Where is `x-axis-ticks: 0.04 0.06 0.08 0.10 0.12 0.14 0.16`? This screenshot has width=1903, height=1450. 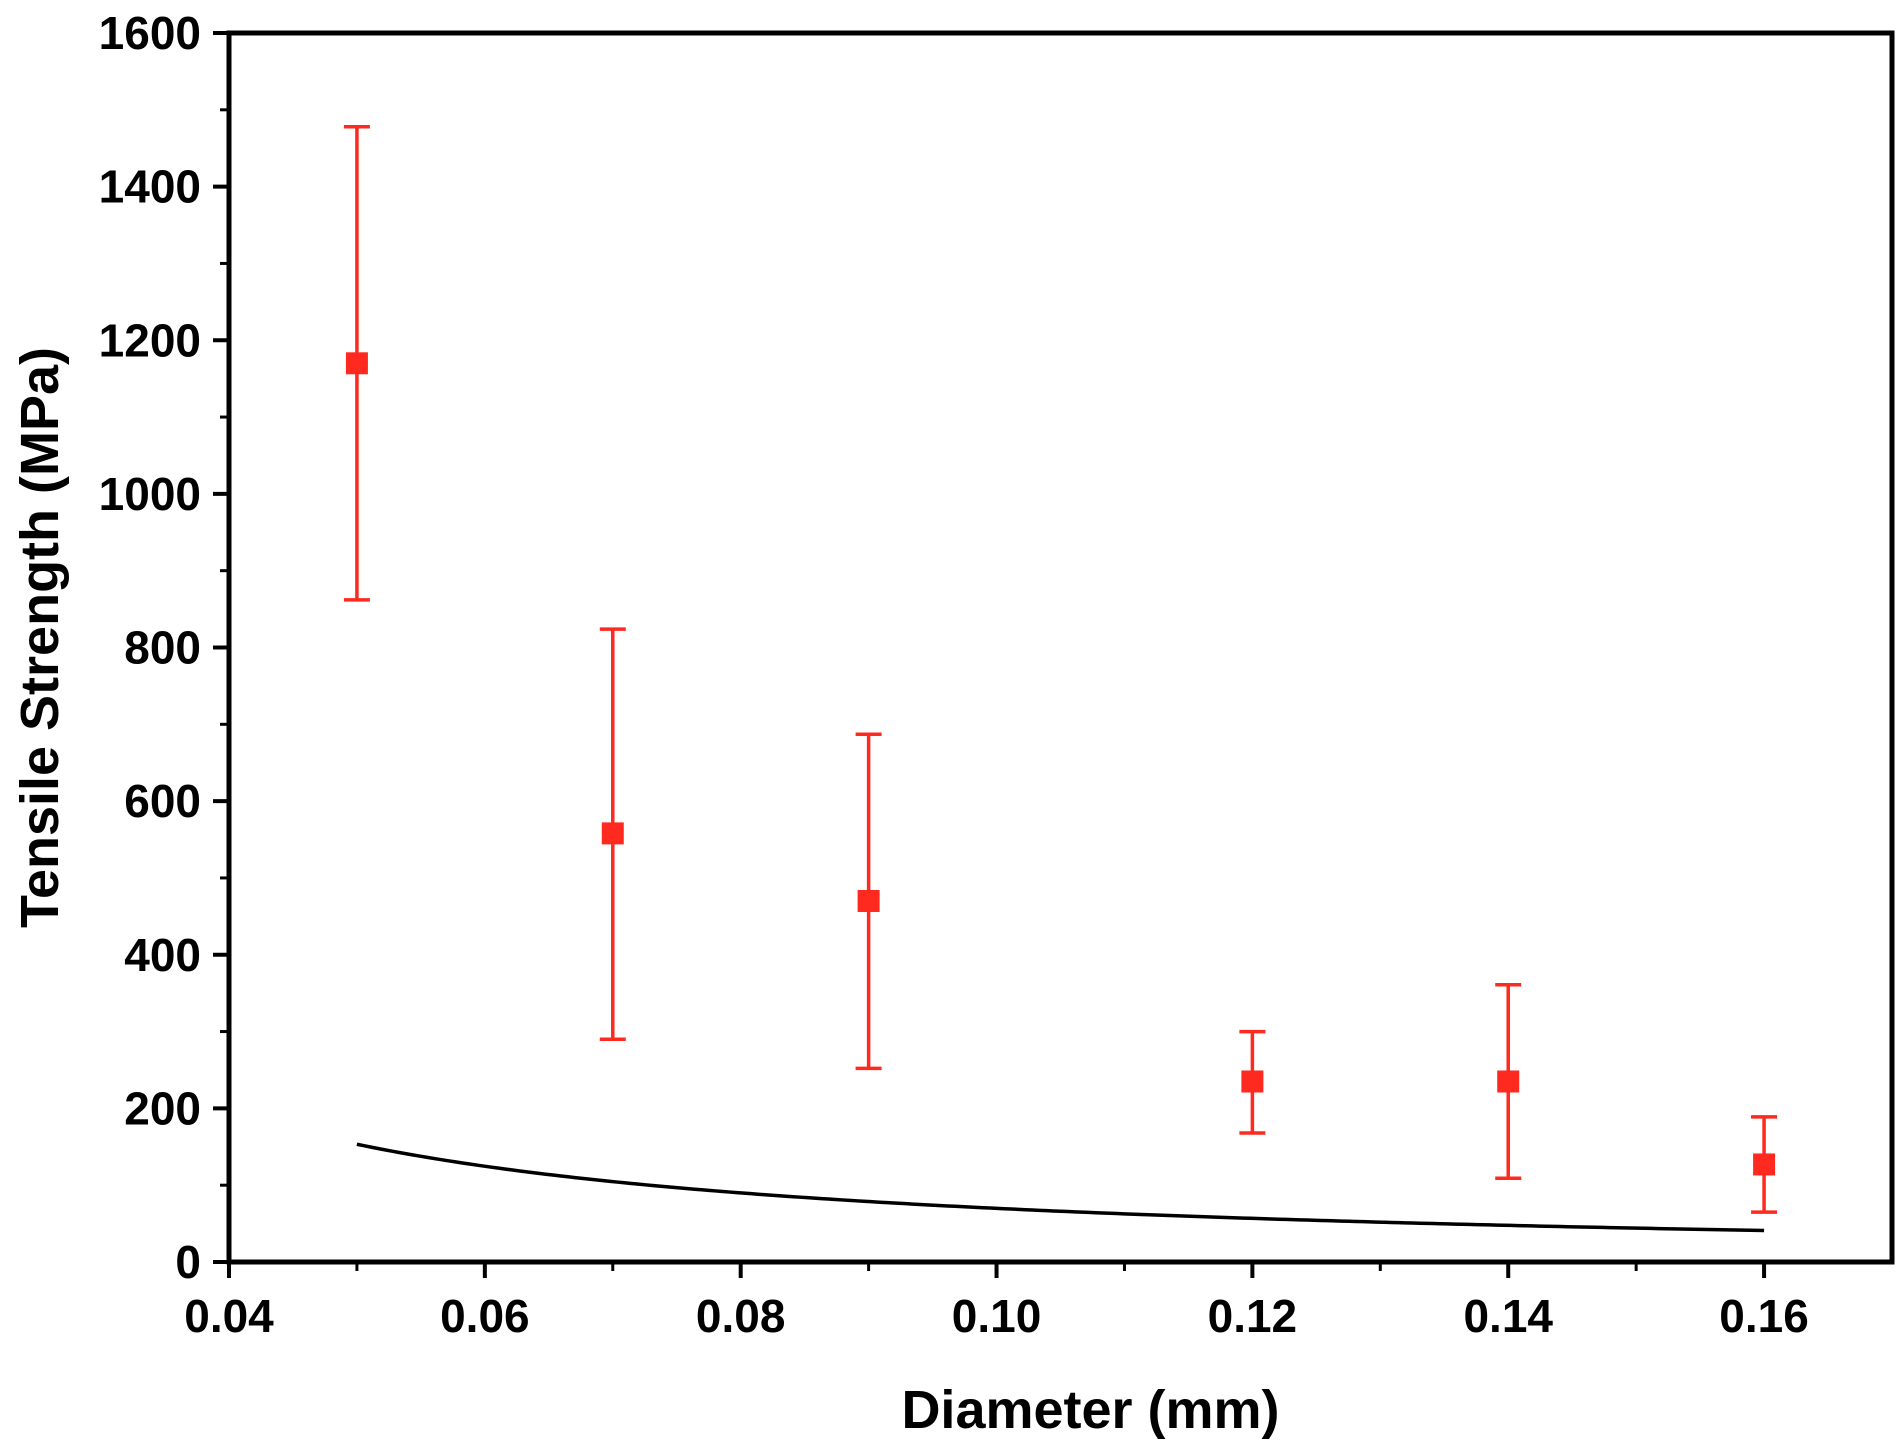
x-axis-ticks: 0.04 0.06 0.08 0.10 0.12 0.14 0.16 is located at coordinates (996, 1302).